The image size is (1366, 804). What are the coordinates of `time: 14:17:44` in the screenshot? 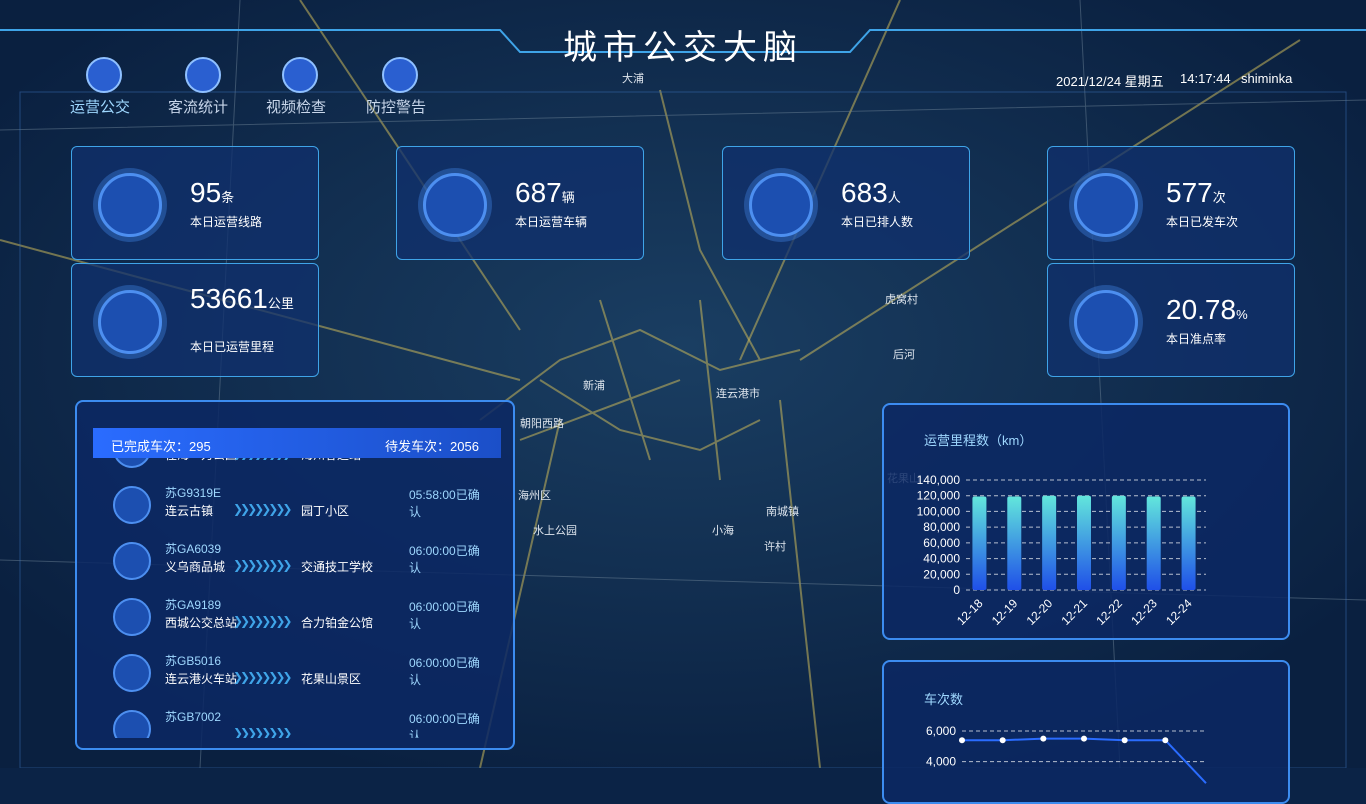 It's located at (1205, 78).